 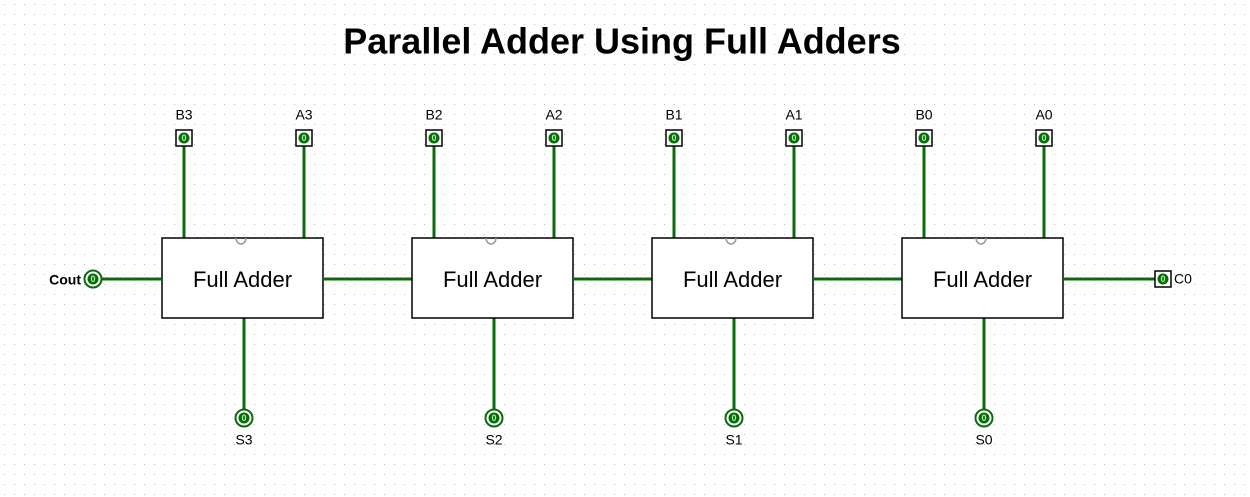 I want to click on pin-label: B0, so click(x=923, y=115).